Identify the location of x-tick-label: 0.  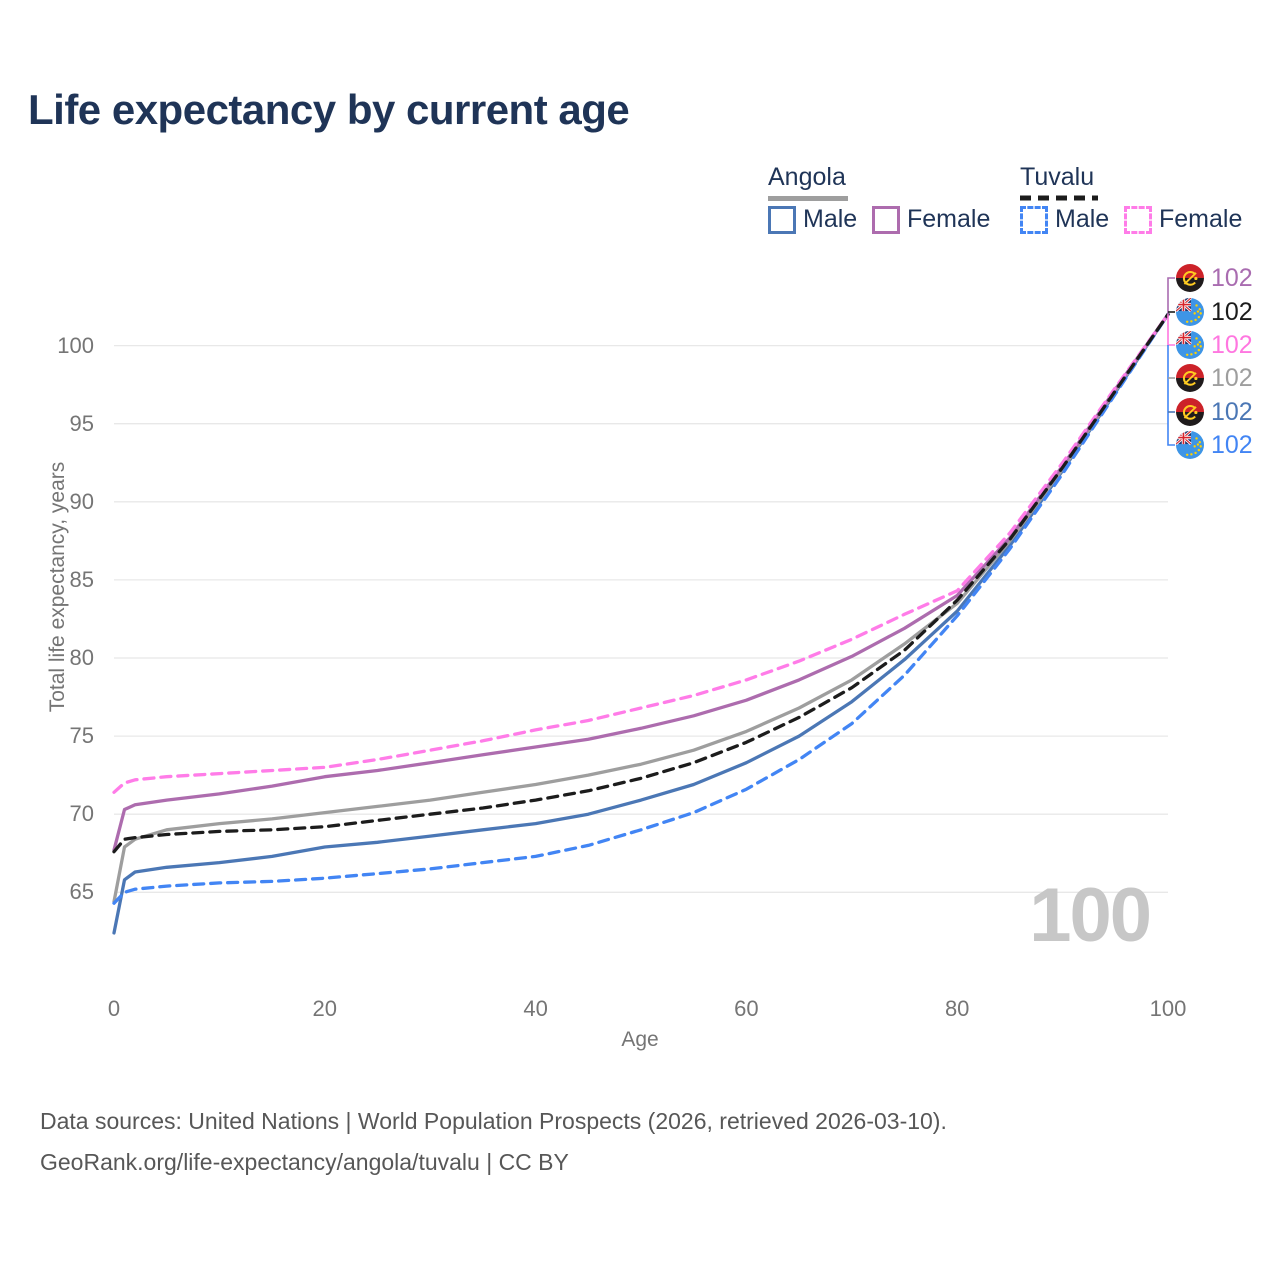
(114, 1008).